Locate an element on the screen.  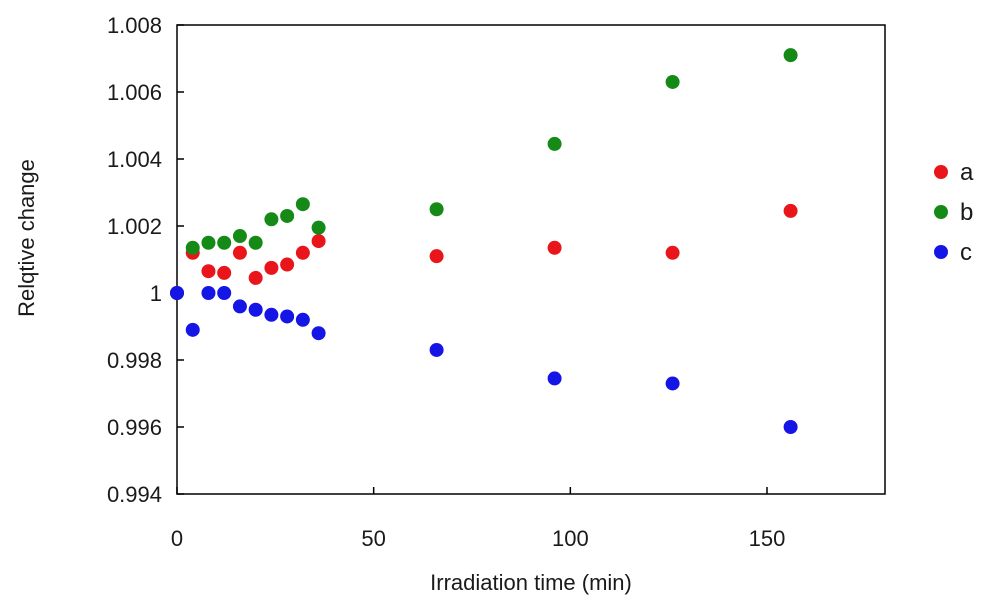
y-axis-ticks: 0.994 0.996 0.998 1 1.002 1.004 1.006 1.008 is located at coordinates (145, 260).